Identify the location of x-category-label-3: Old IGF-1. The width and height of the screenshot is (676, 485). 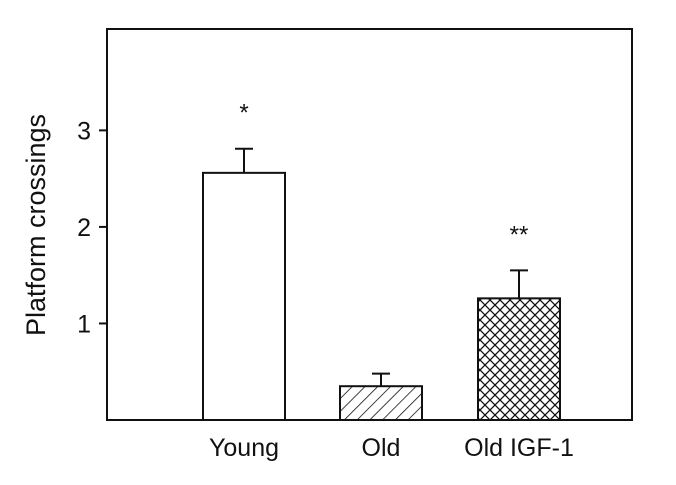
(519, 448).